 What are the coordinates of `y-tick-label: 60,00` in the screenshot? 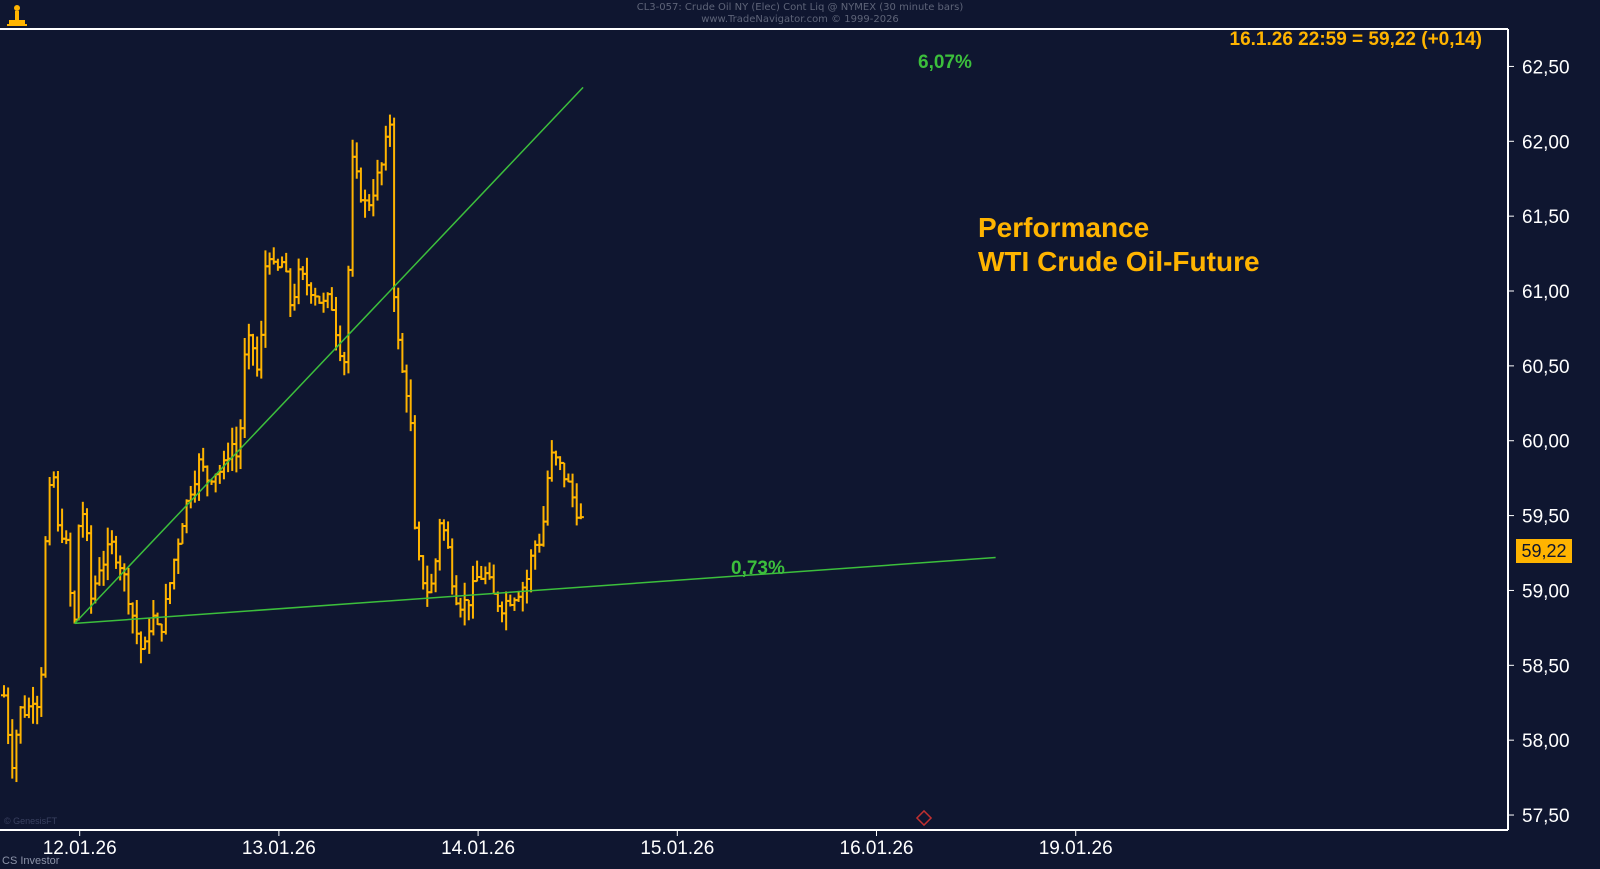 It's located at (1546, 442).